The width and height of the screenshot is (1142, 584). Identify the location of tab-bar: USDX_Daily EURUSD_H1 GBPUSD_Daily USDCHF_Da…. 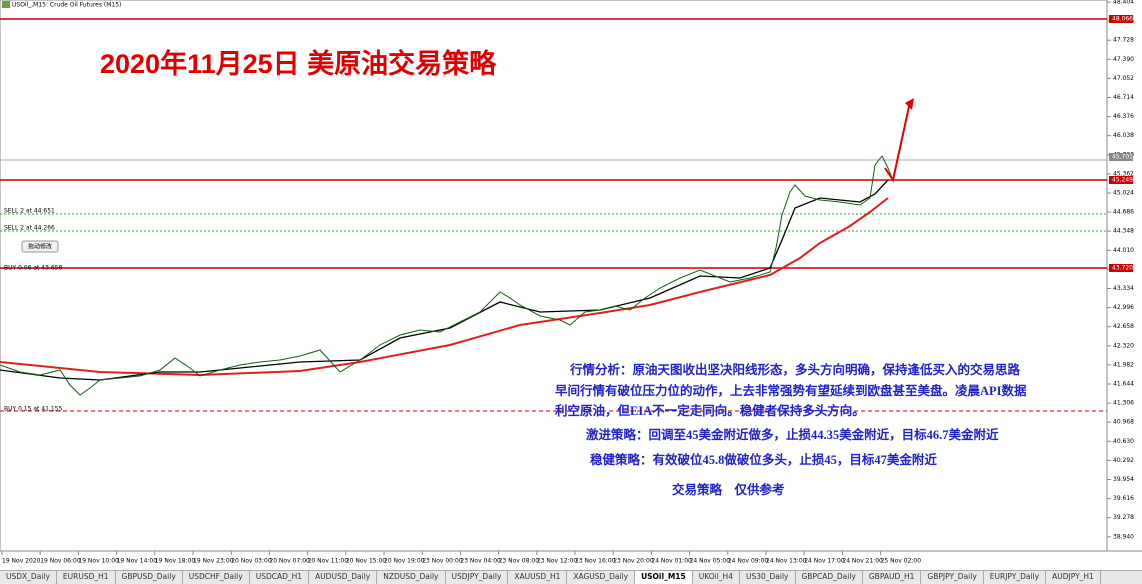
(571, 577).